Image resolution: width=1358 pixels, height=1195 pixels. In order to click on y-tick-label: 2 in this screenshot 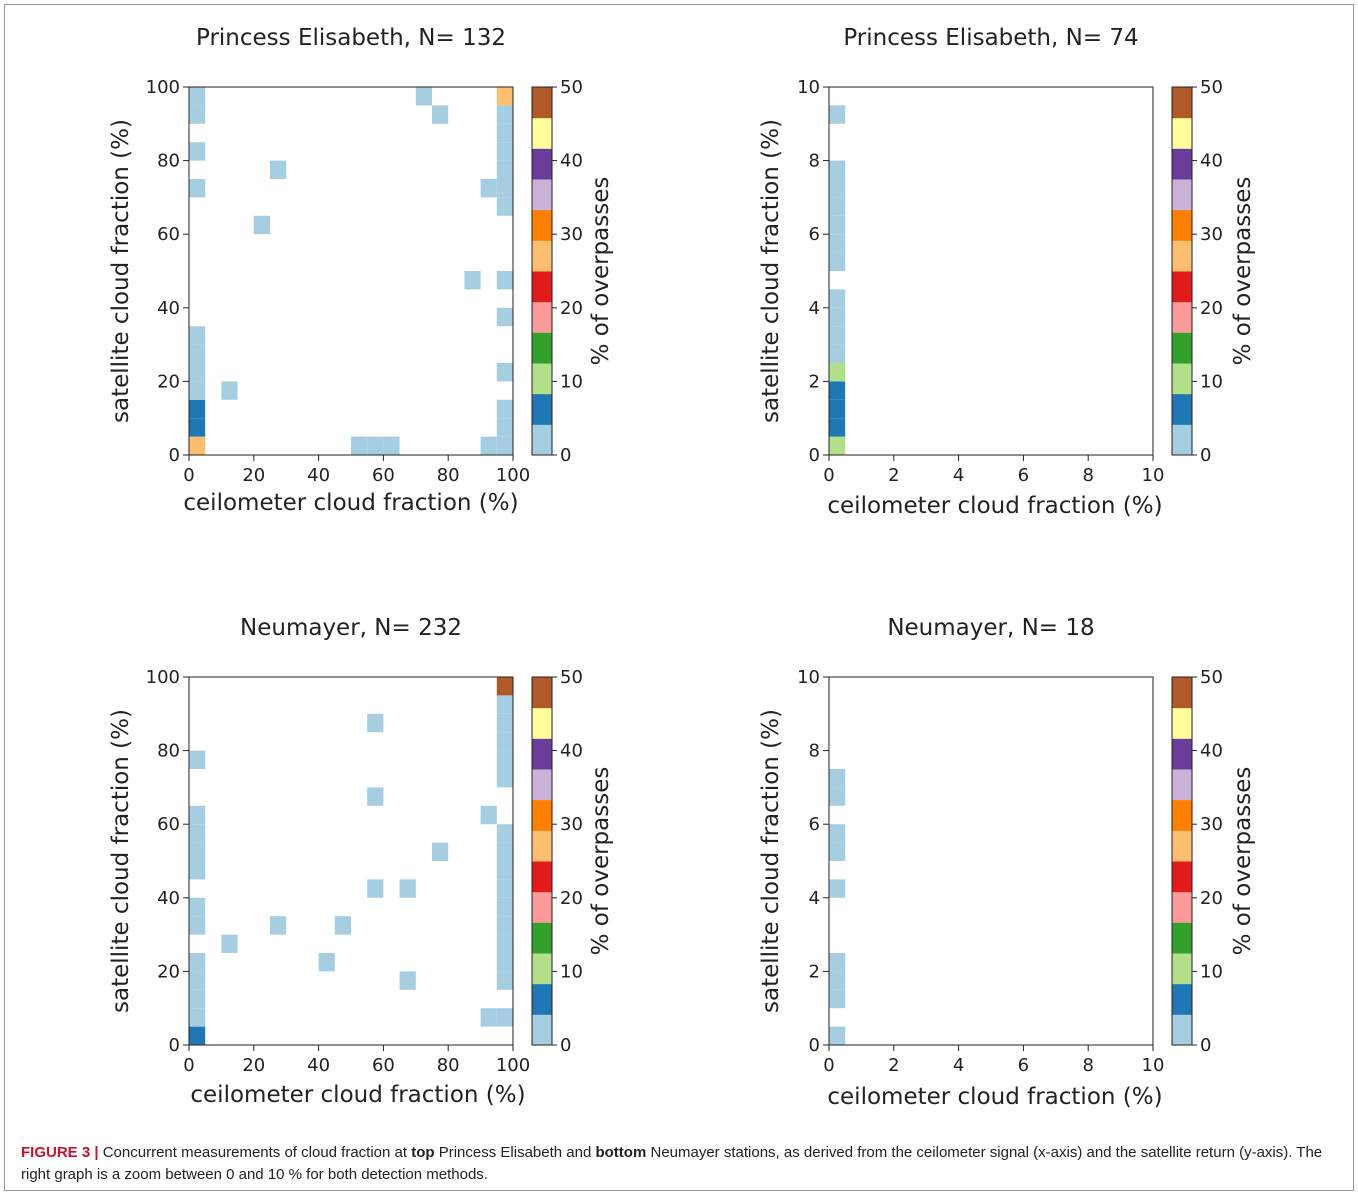, I will do `click(814, 381)`.